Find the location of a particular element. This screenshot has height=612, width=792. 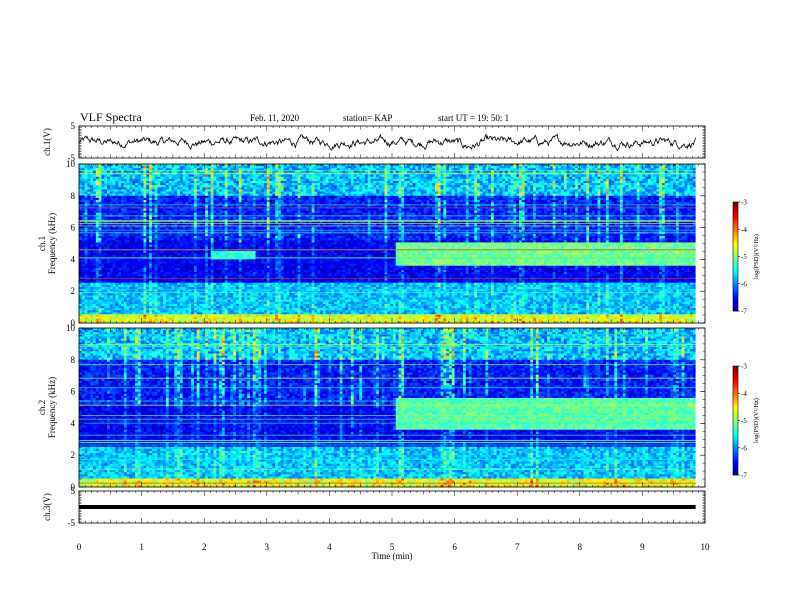

y-axis-label: ch.2 is located at coordinates (42, 407).